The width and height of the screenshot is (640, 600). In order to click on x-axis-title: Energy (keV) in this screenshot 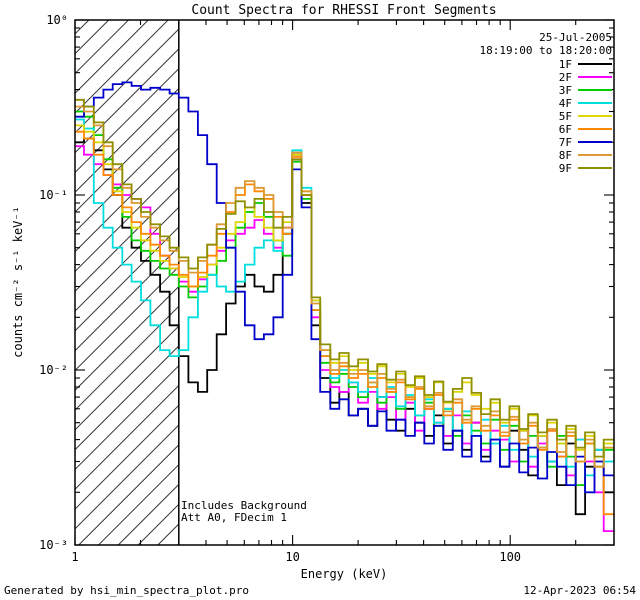, I will do `click(344, 574)`.